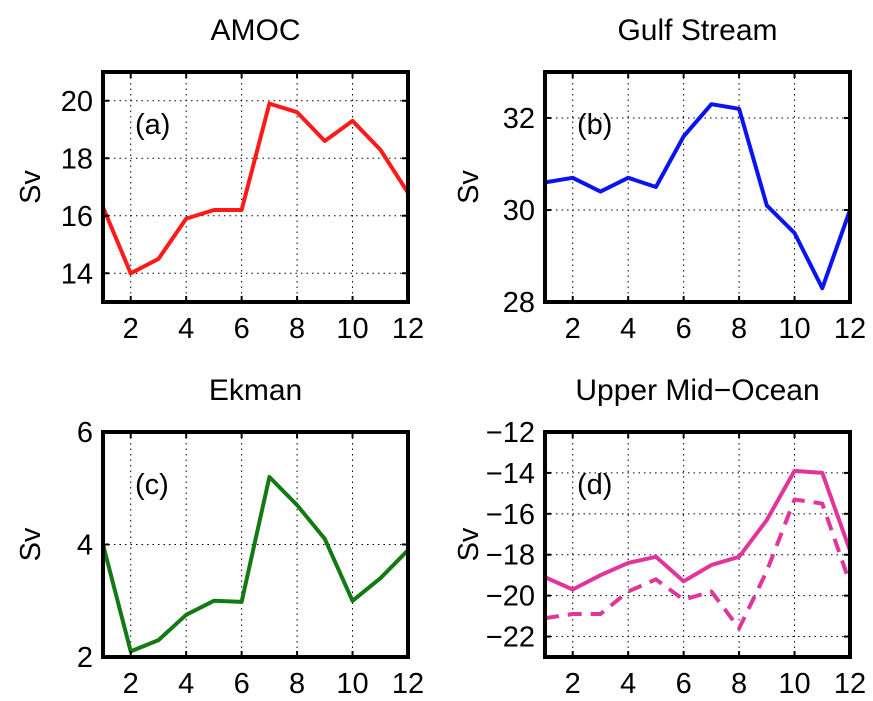 This screenshot has width=873, height=701. I want to click on y-tick-label: 28, so click(519, 303).